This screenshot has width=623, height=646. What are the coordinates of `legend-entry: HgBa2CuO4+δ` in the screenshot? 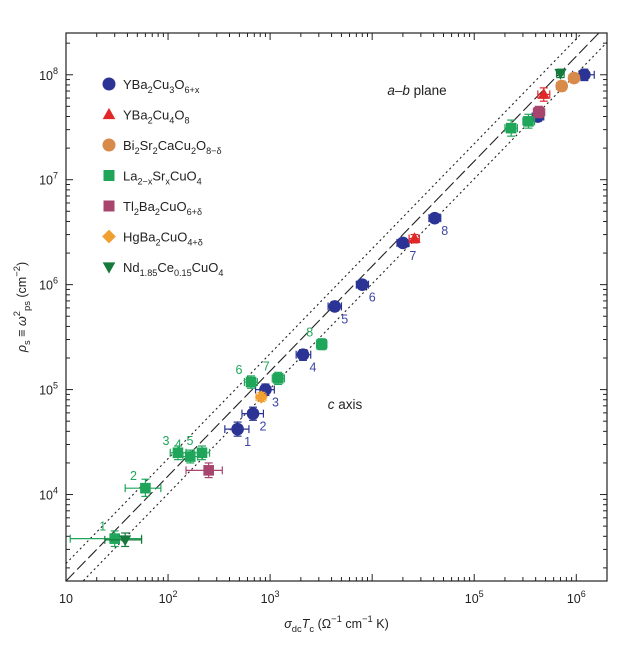 It's located at (152, 239).